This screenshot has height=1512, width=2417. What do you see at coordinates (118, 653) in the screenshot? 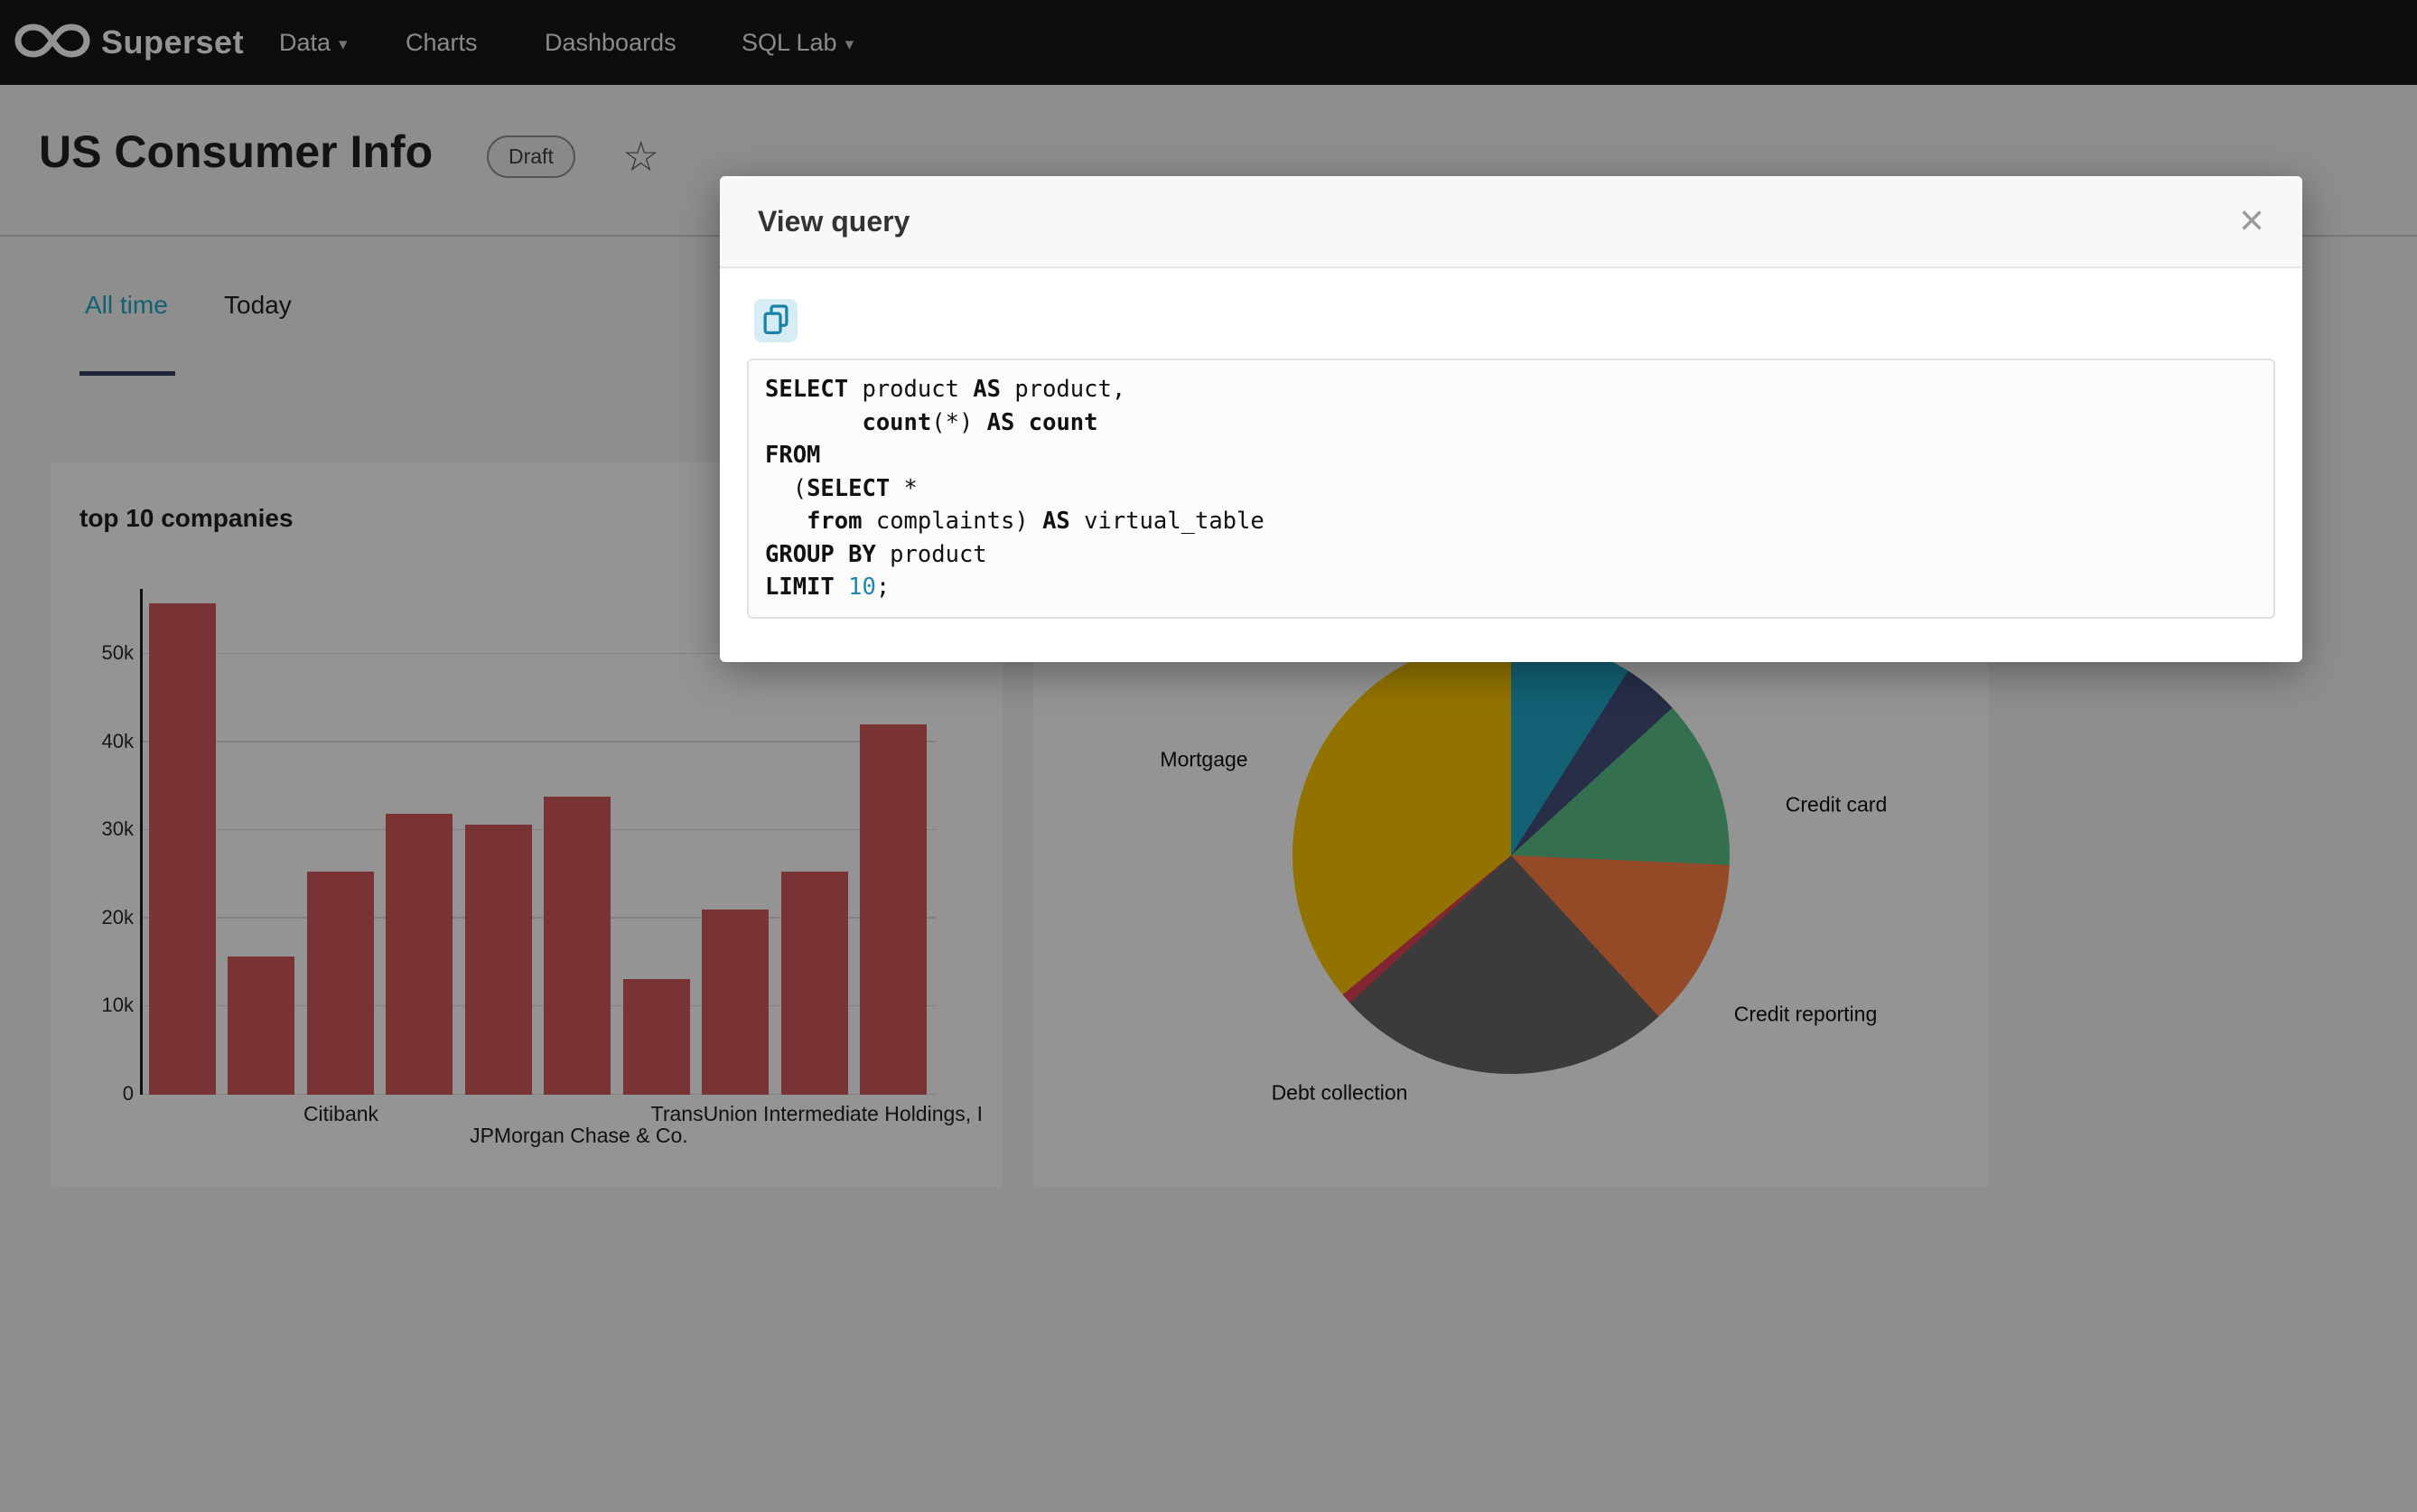
I see `y-axis-tick-label: 50k` at bounding box center [118, 653].